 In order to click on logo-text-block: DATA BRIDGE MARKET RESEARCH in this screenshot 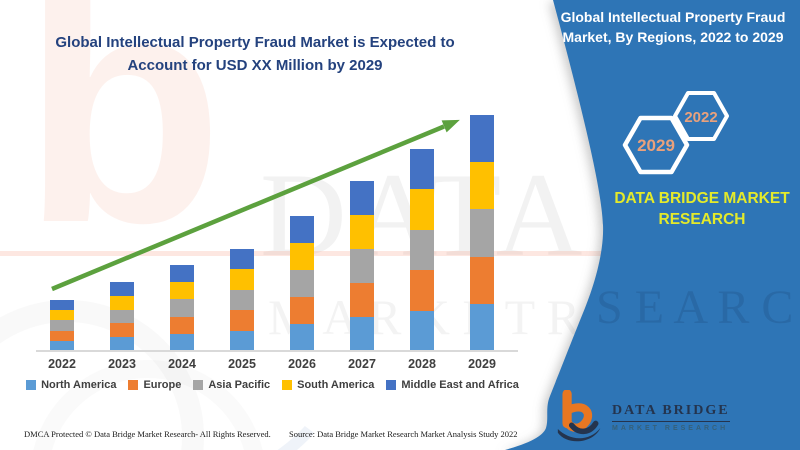, I will do `click(671, 417)`.